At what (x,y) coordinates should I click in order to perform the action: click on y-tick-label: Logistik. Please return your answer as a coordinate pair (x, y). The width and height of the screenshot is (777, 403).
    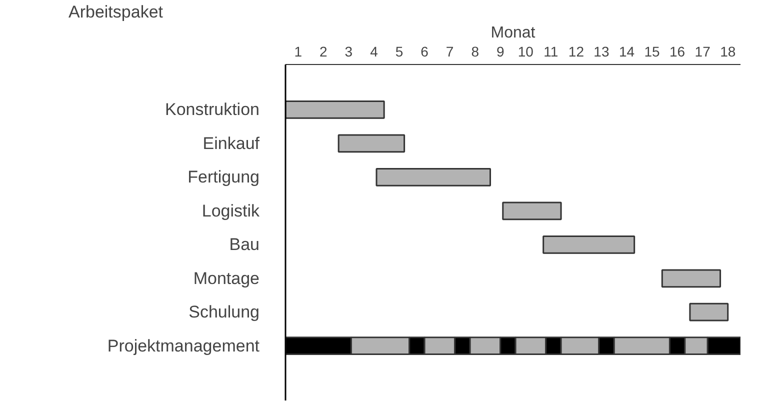
    Looking at the image, I should click on (231, 210).